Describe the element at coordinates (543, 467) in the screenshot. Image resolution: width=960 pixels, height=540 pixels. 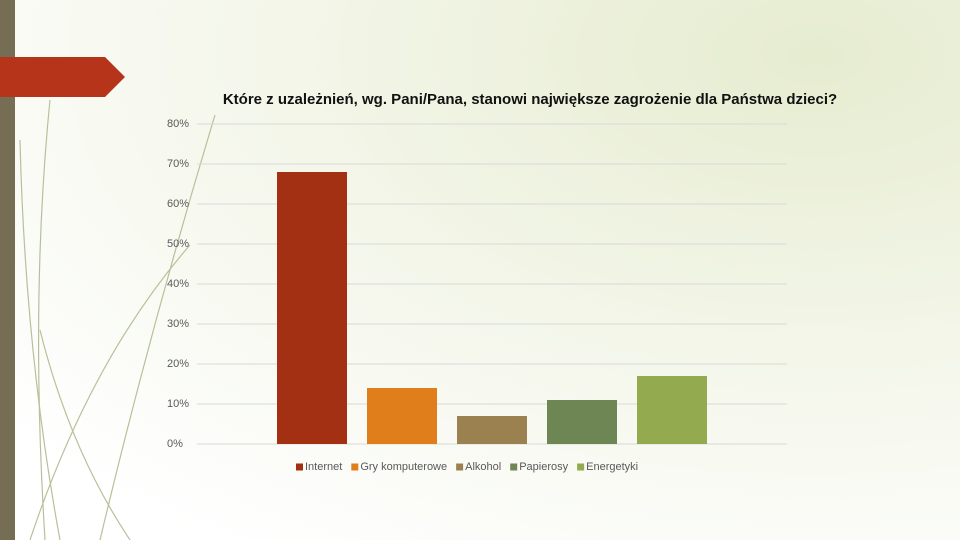
I see `legend-label: Papierosy` at that location.